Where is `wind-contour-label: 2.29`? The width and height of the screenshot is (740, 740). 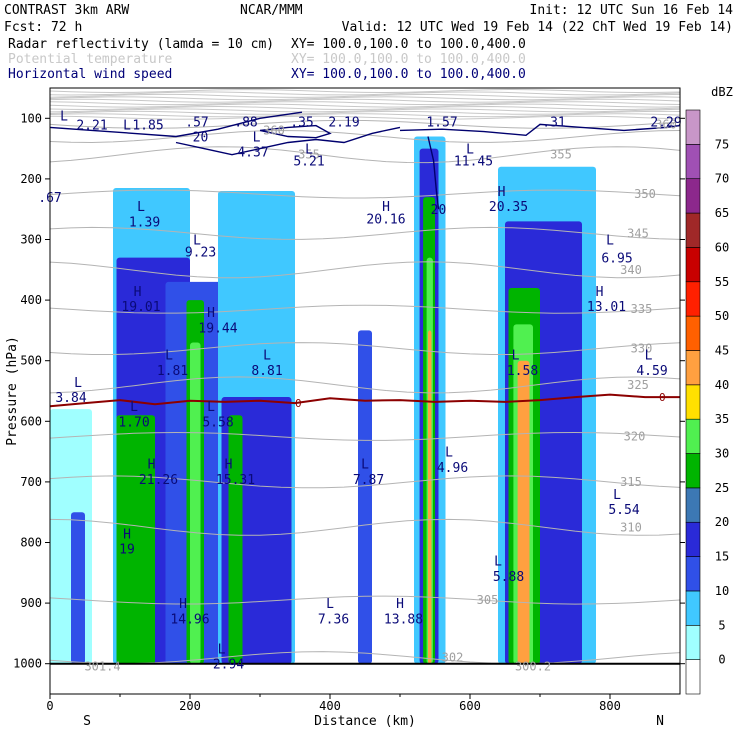 wind-contour-label: 2.29 is located at coordinates (665, 122).